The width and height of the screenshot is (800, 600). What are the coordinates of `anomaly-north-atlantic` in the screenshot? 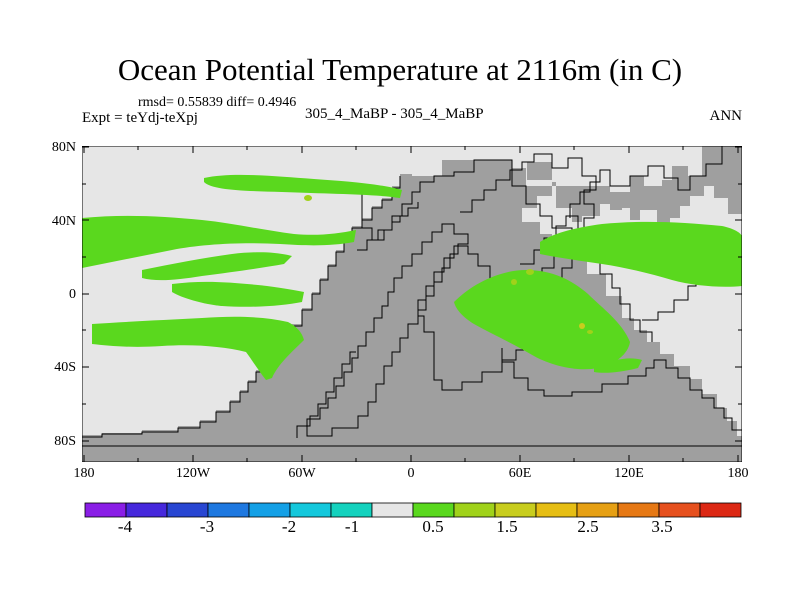 It's located at (303, 186).